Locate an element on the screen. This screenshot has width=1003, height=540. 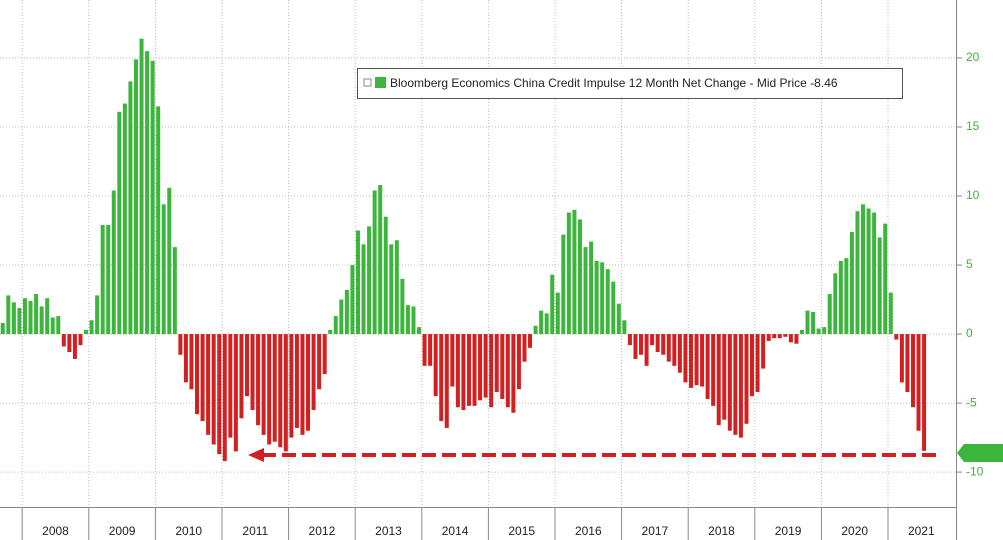
y-tick-label: -5 is located at coordinates (971, 402).